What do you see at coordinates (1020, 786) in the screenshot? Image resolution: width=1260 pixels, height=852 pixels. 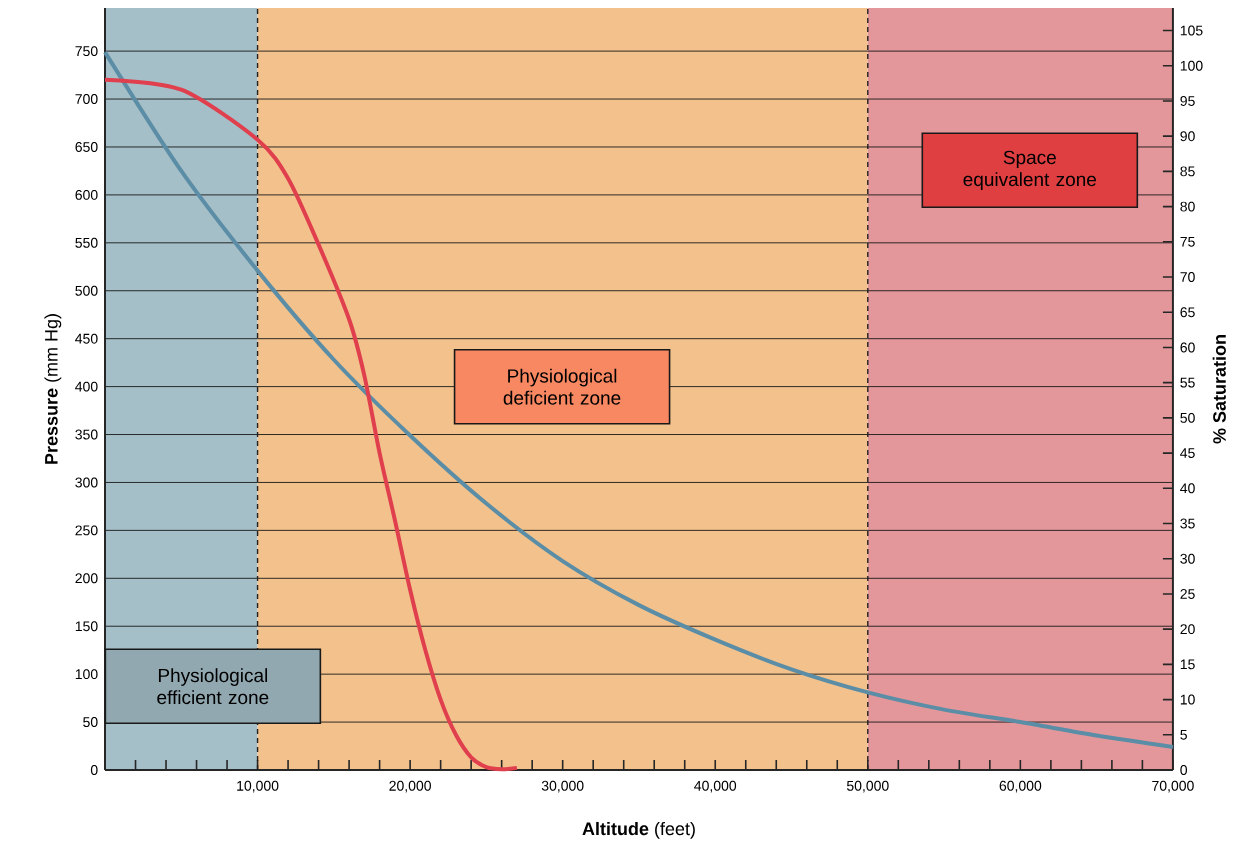 I see `x-tick-label: 60,000` at bounding box center [1020, 786].